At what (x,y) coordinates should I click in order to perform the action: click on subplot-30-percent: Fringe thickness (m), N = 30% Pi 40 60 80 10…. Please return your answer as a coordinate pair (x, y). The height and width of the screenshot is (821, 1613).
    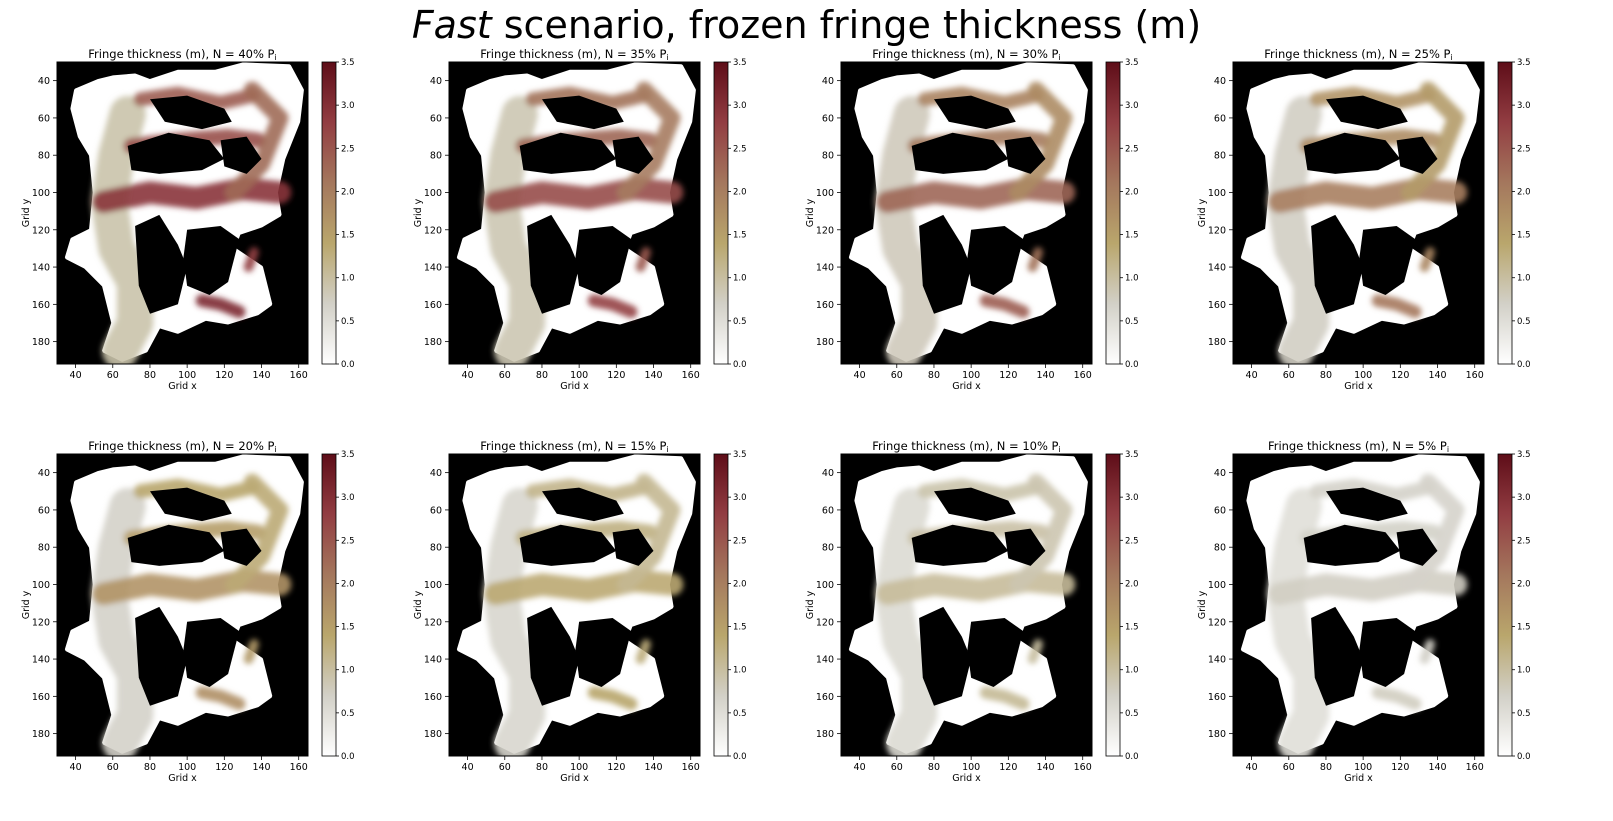
    Looking at the image, I should click on (974, 222).